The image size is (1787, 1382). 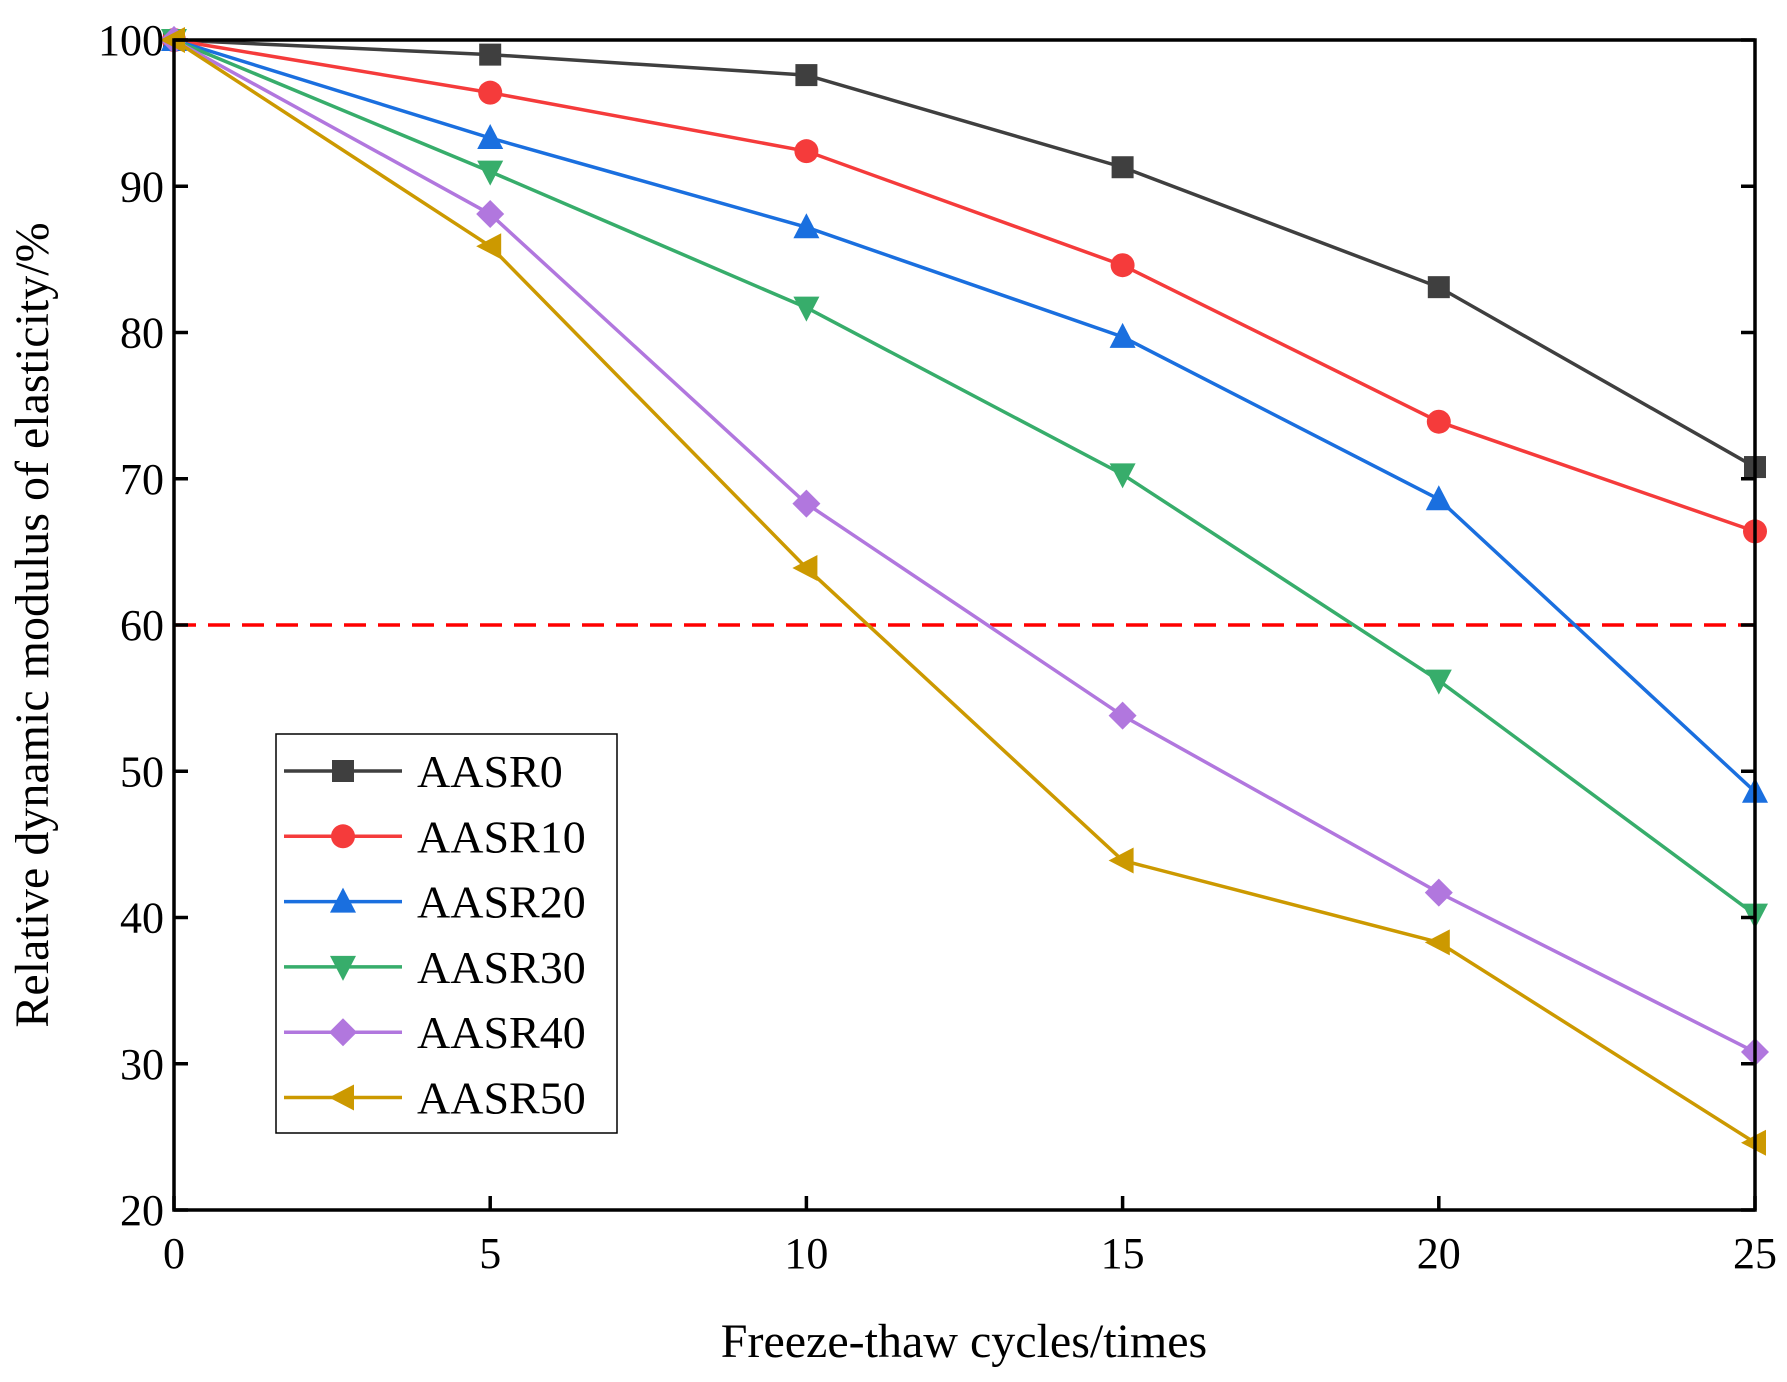 I want to click on legend: AASR0 AASR10 AASR20 AASR30 AASR40 AASR50, so click(x=446, y=933).